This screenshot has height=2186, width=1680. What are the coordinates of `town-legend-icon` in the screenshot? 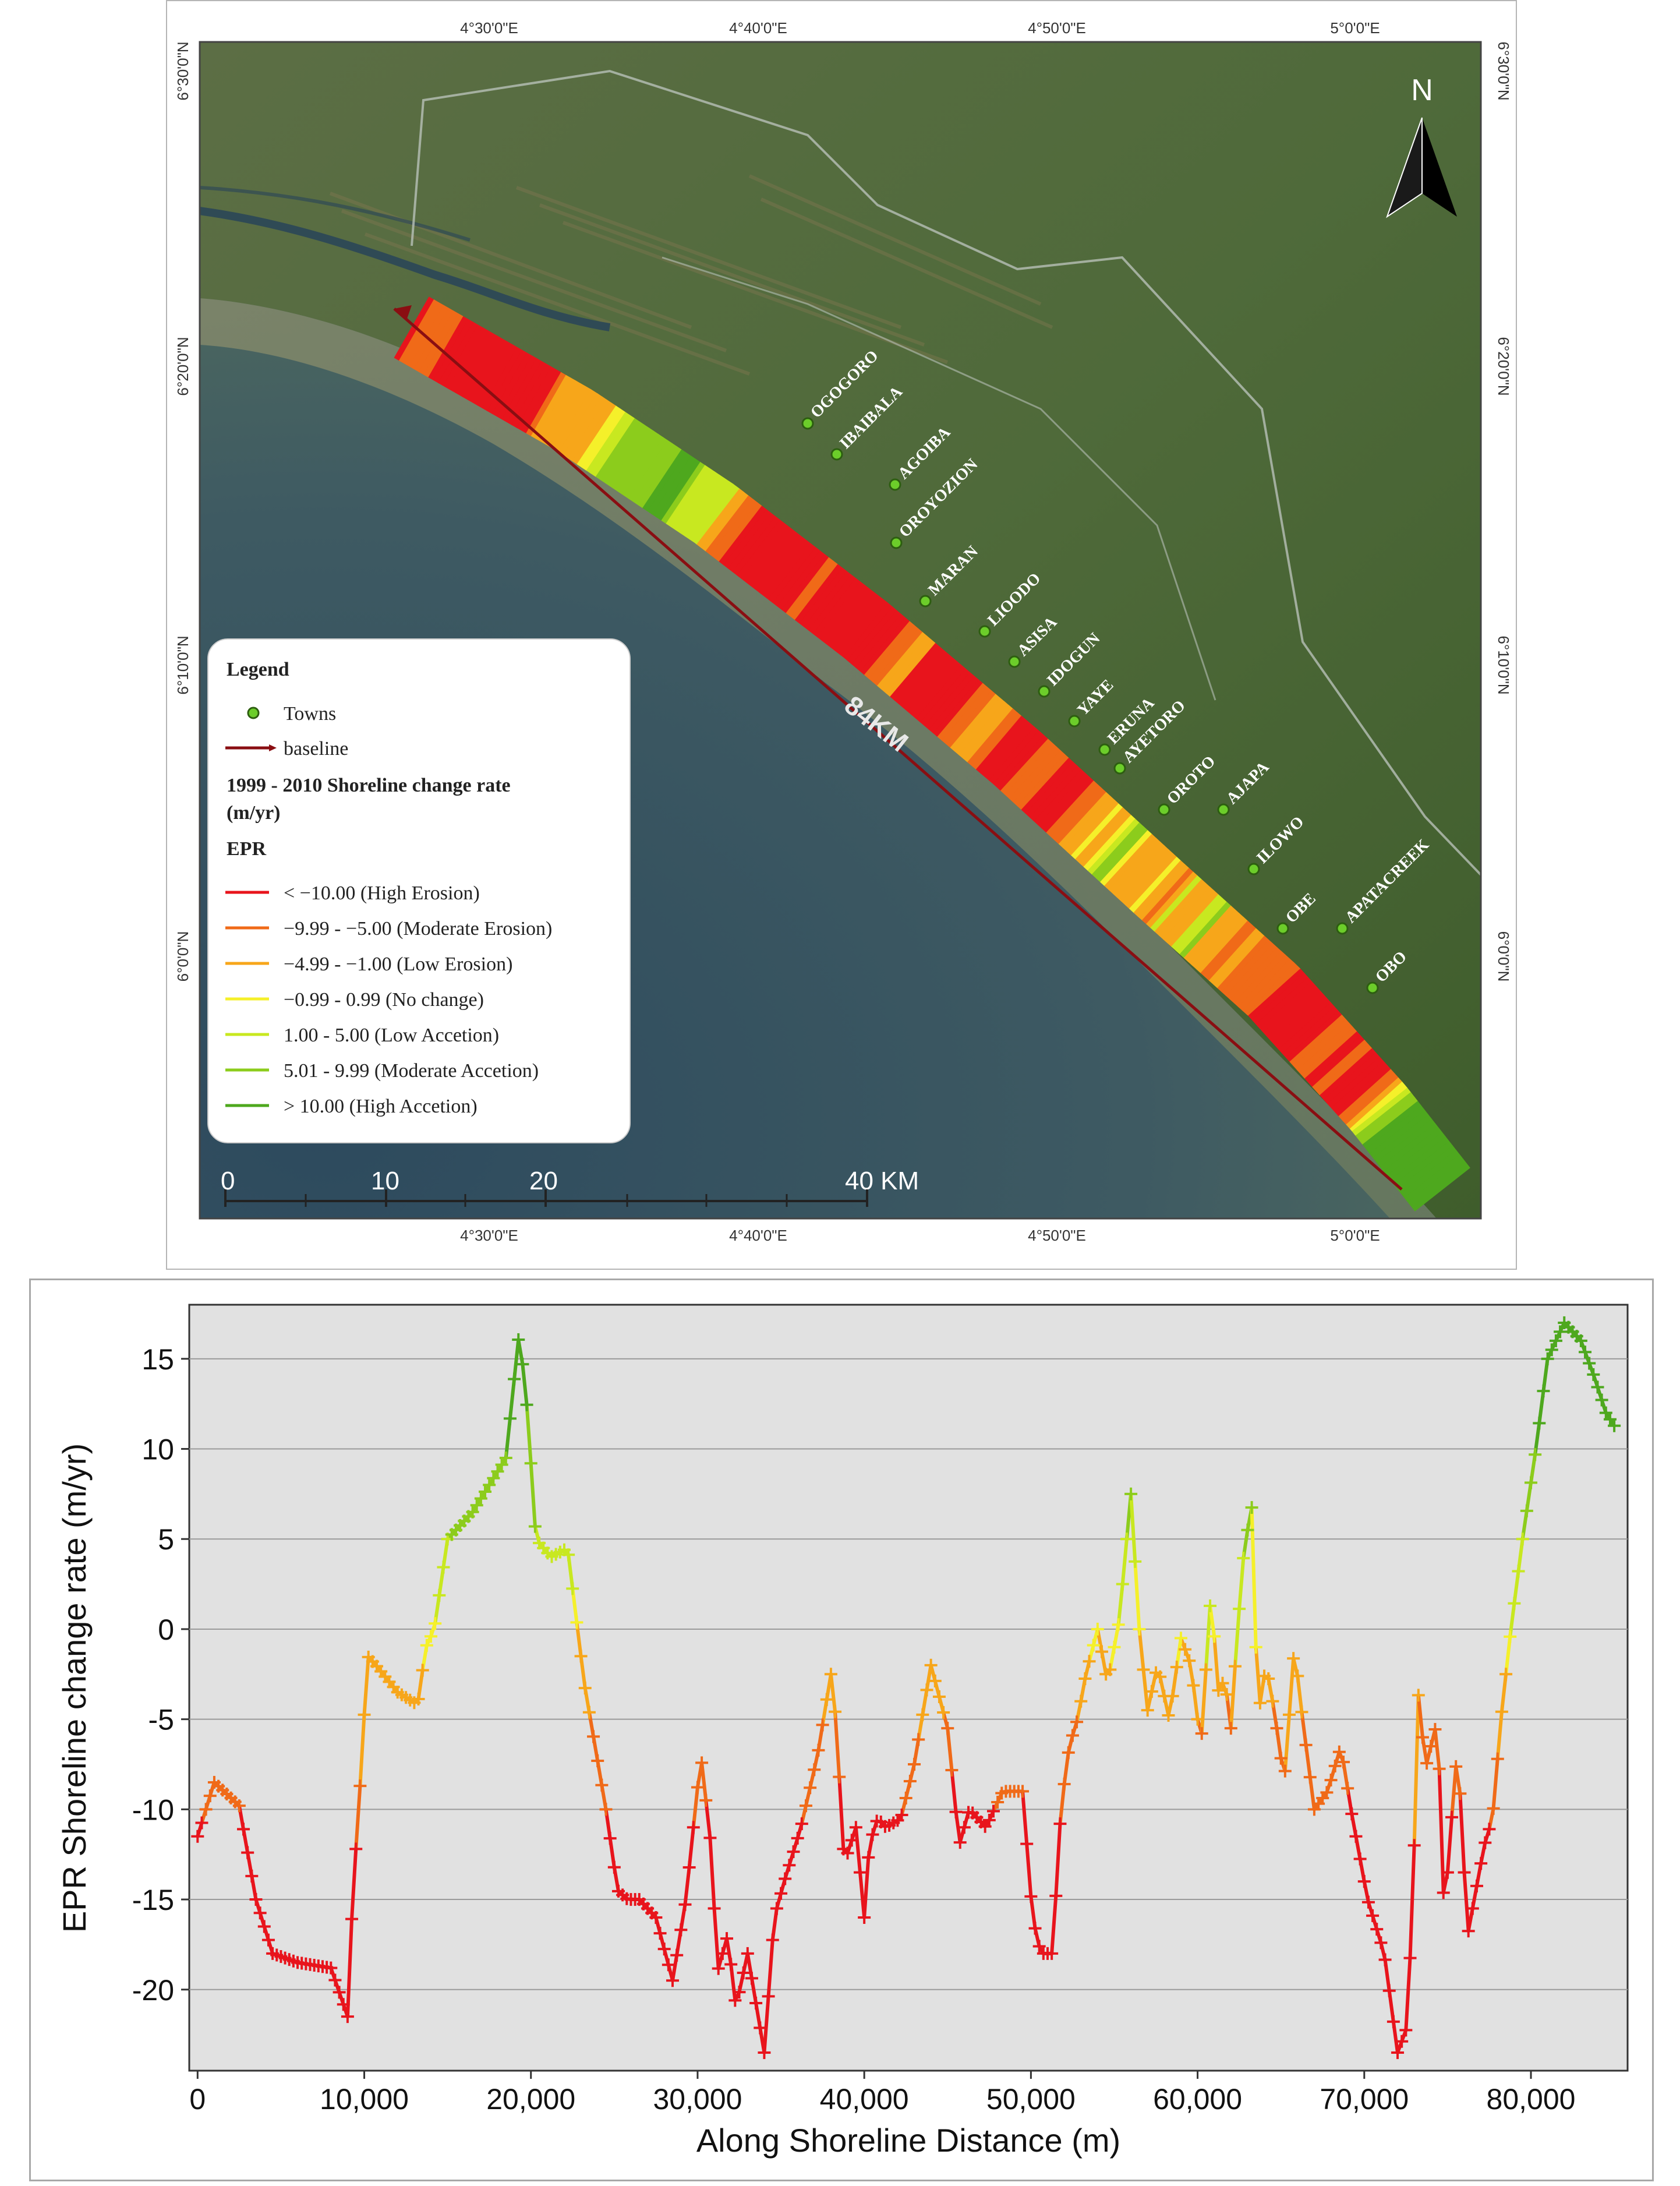 It's located at (253, 713).